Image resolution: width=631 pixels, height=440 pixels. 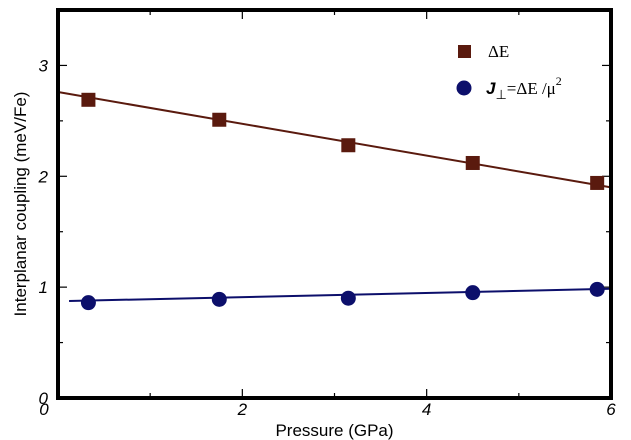 I want to click on y-axis-label: Interplanar coupling (meV/Fe), so click(x=20, y=204).